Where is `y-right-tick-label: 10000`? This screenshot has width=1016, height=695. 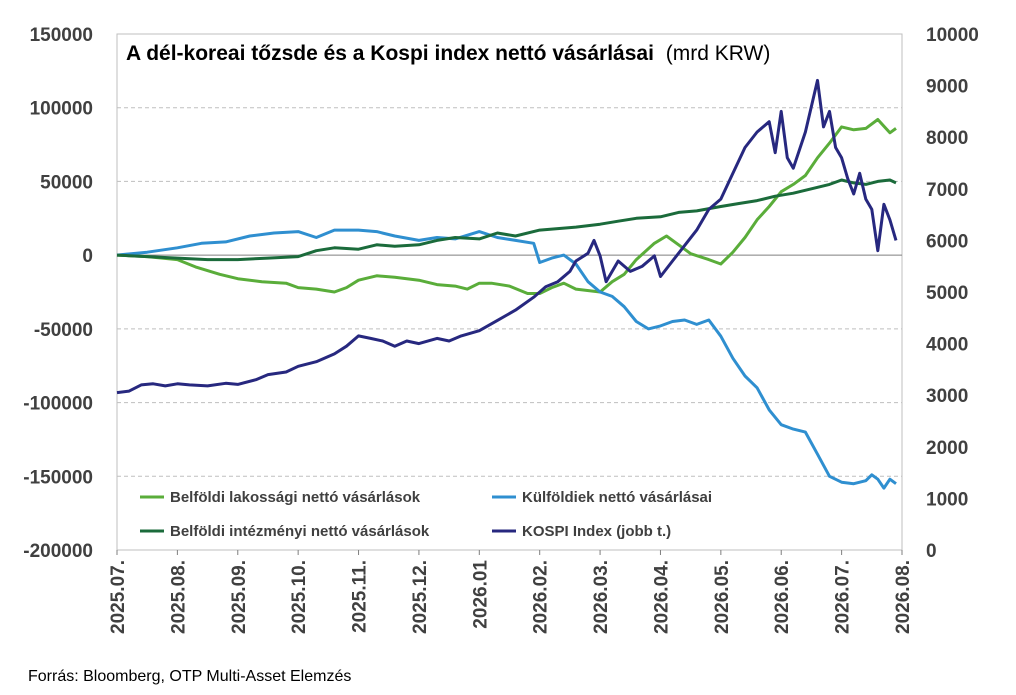
y-right-tick-label: 10000 is located at coordinates (952, 35).